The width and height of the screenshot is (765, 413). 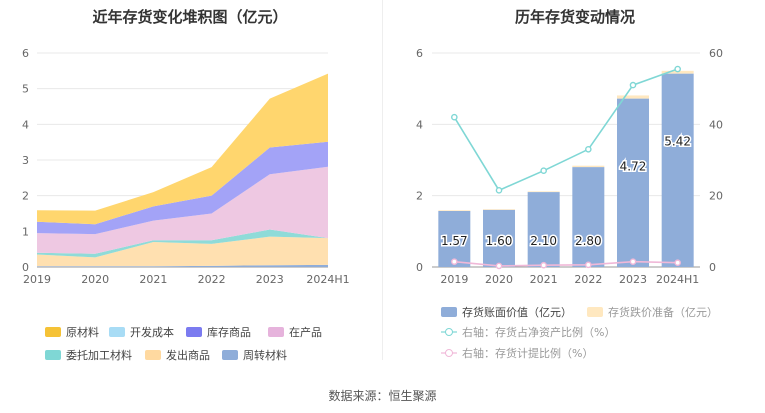 I want to click on area-发出商品, so click(x=182, y=251).